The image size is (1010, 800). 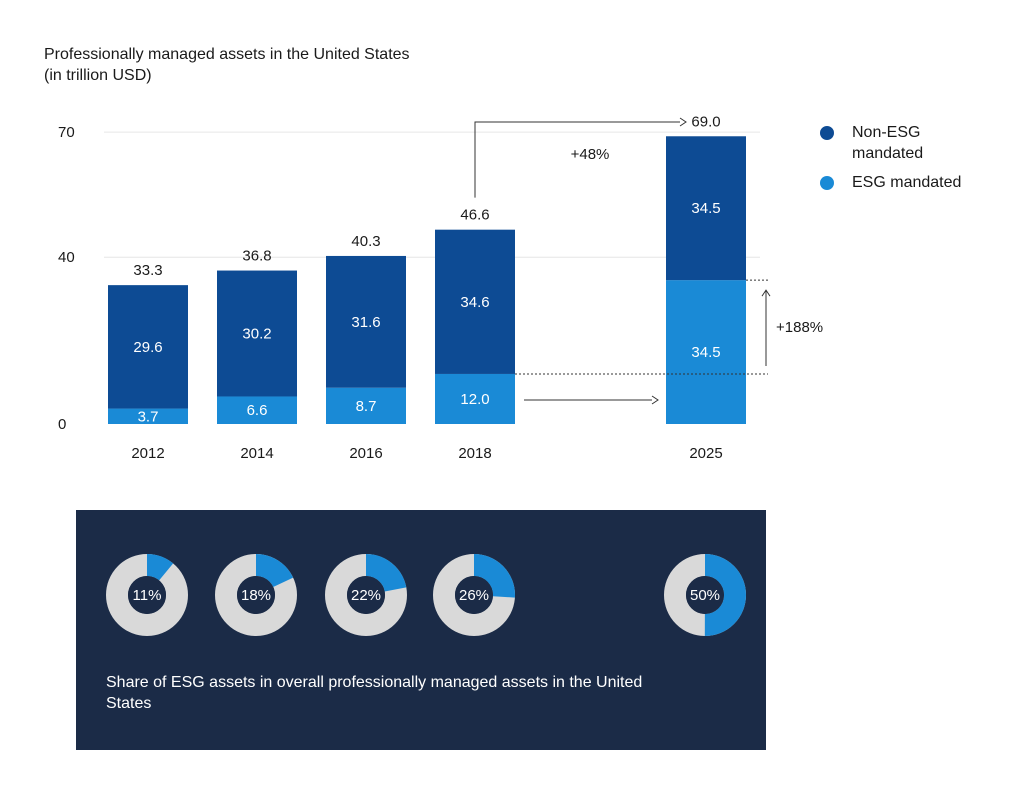 I want to click on annotation-total-growth: +48%, so click(x=590, y=154).